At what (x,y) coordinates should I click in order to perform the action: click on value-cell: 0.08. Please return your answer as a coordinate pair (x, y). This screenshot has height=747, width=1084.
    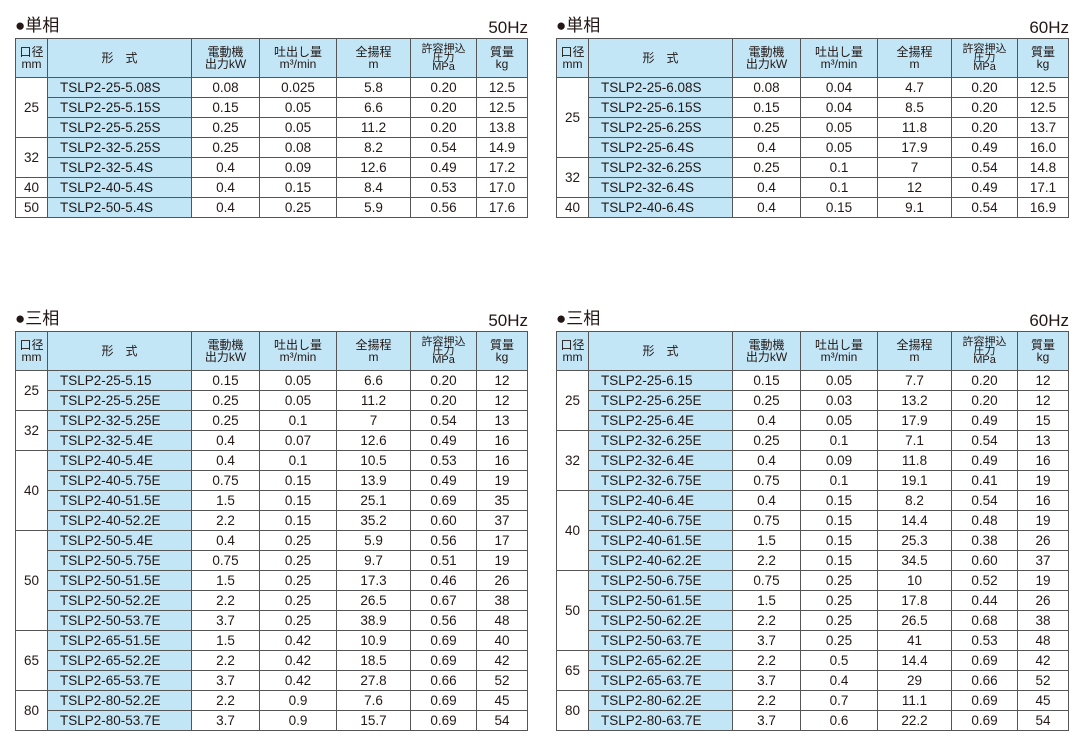
    Looking at the image, I should click on (225, 87).